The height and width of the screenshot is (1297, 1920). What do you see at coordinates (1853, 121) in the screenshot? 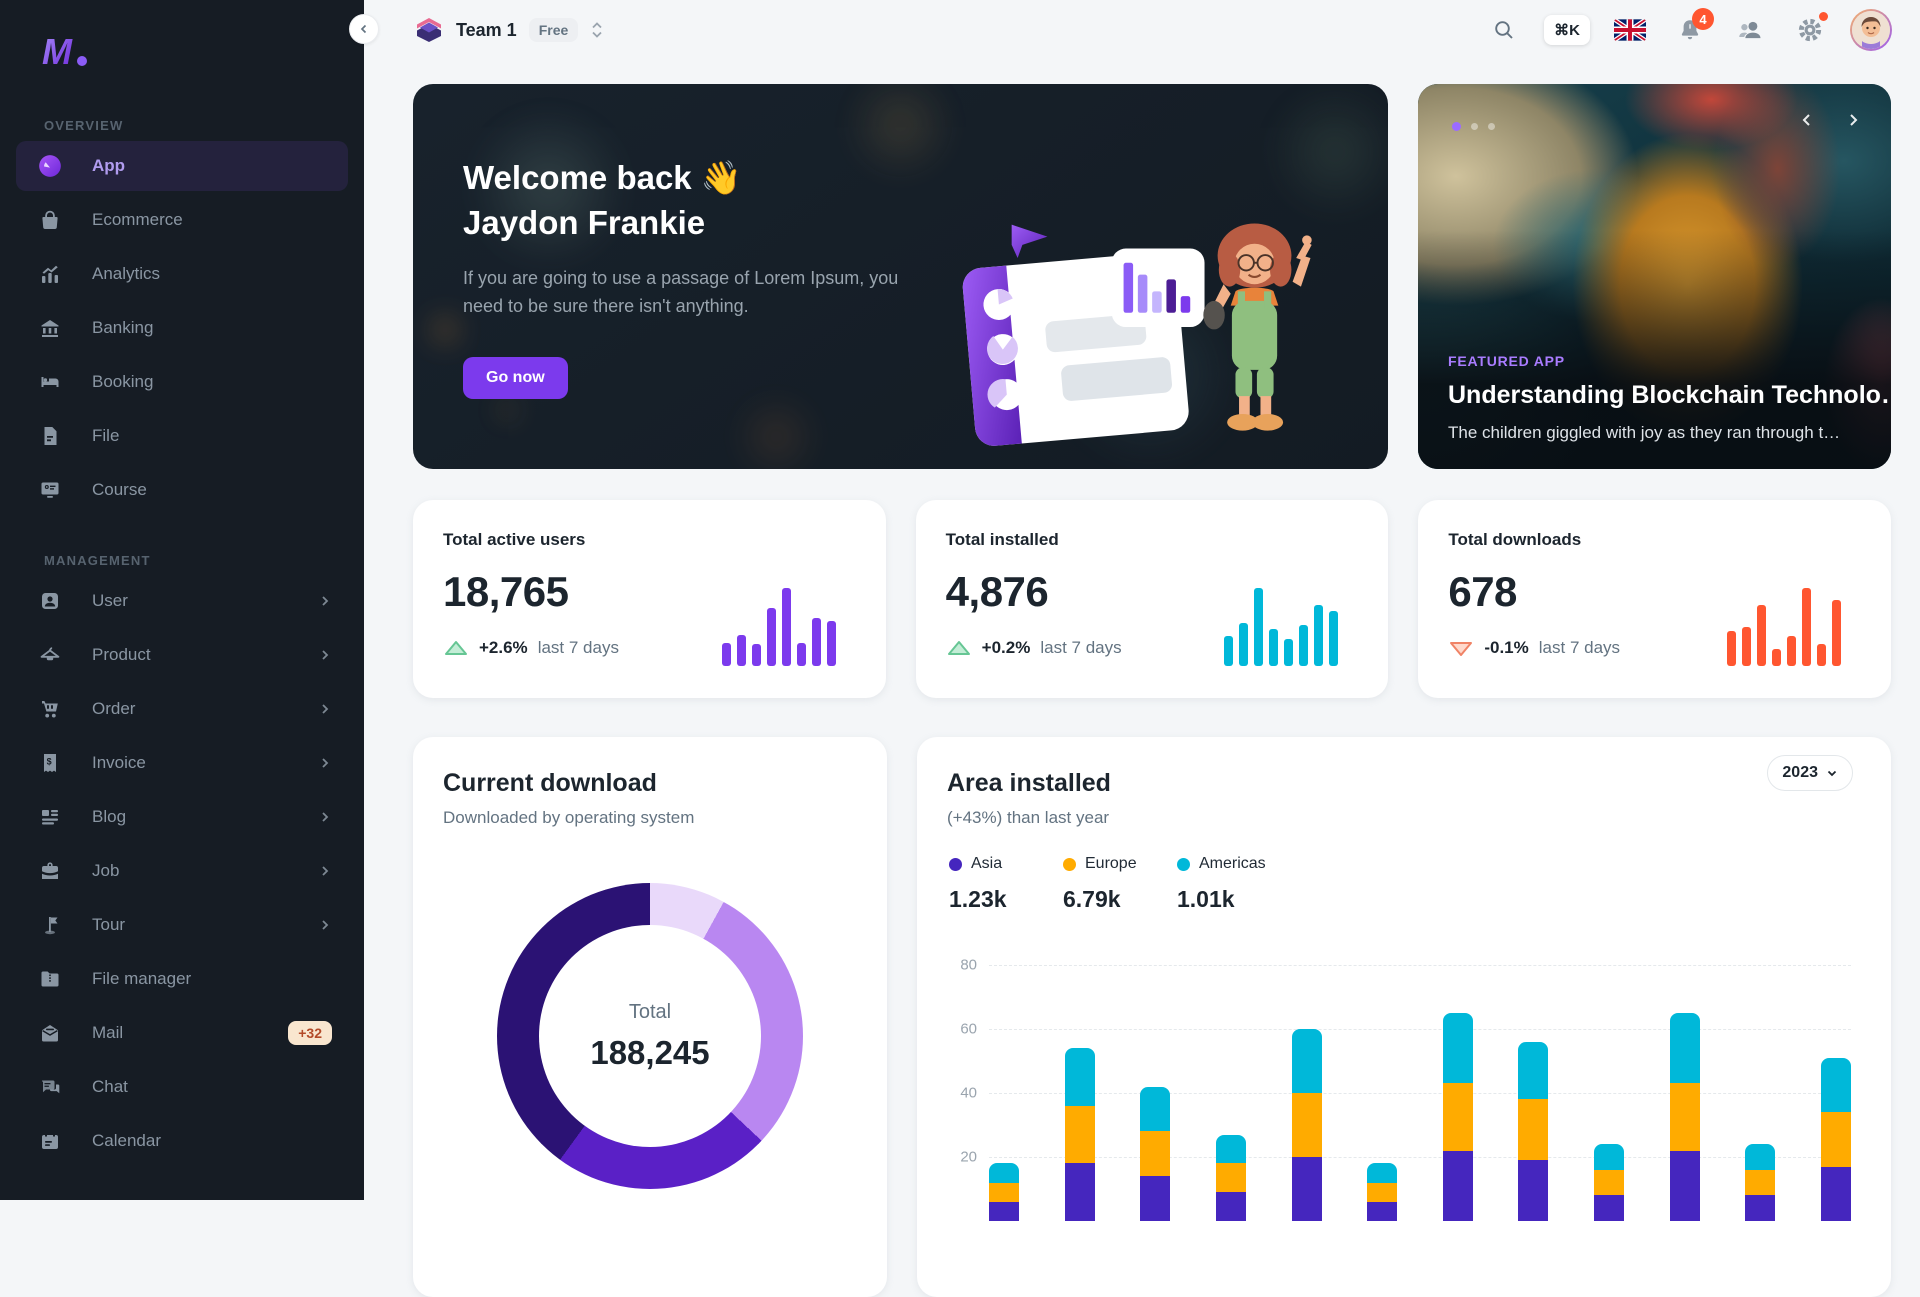
I see `carousel-next-button` at bounding box center [1853, 121].